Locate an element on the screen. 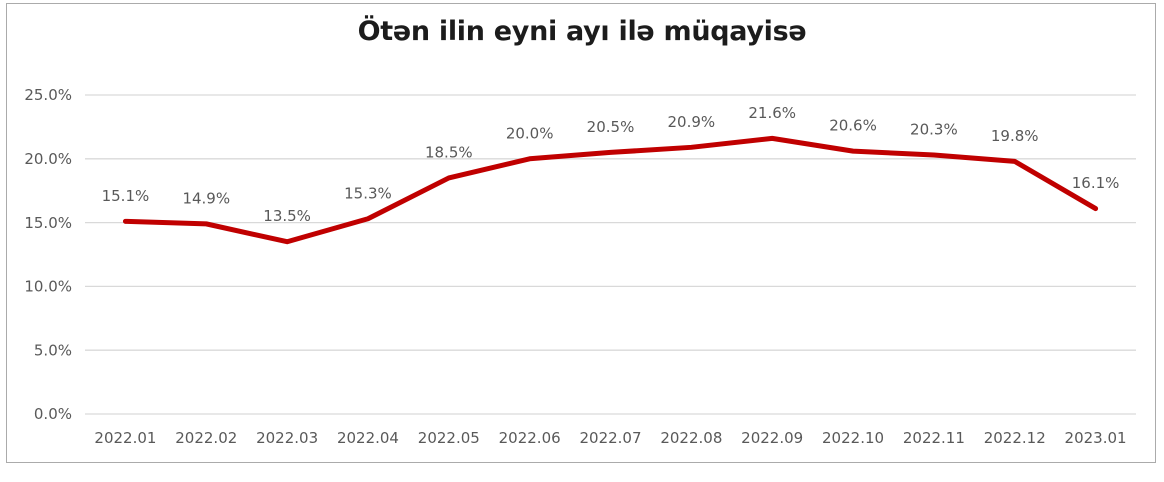  x-axis-tick-label: 2022.04 is located at coordinates (368, 438).